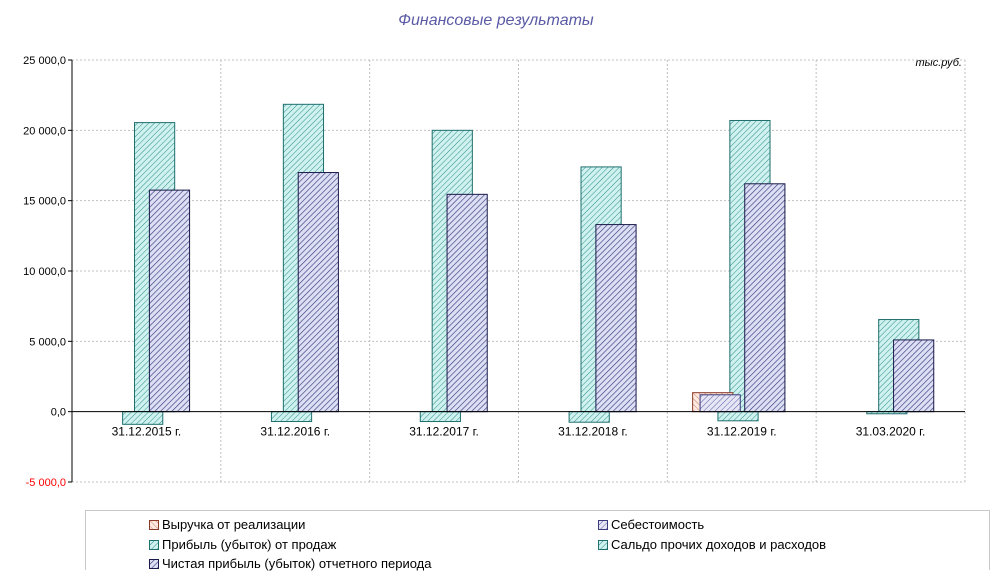 This screenshot has width=992, height=571. Describe the element at coordinates (295, 432) in the screenshot. I see `category-label: 31.12.2016 г.` at that location.